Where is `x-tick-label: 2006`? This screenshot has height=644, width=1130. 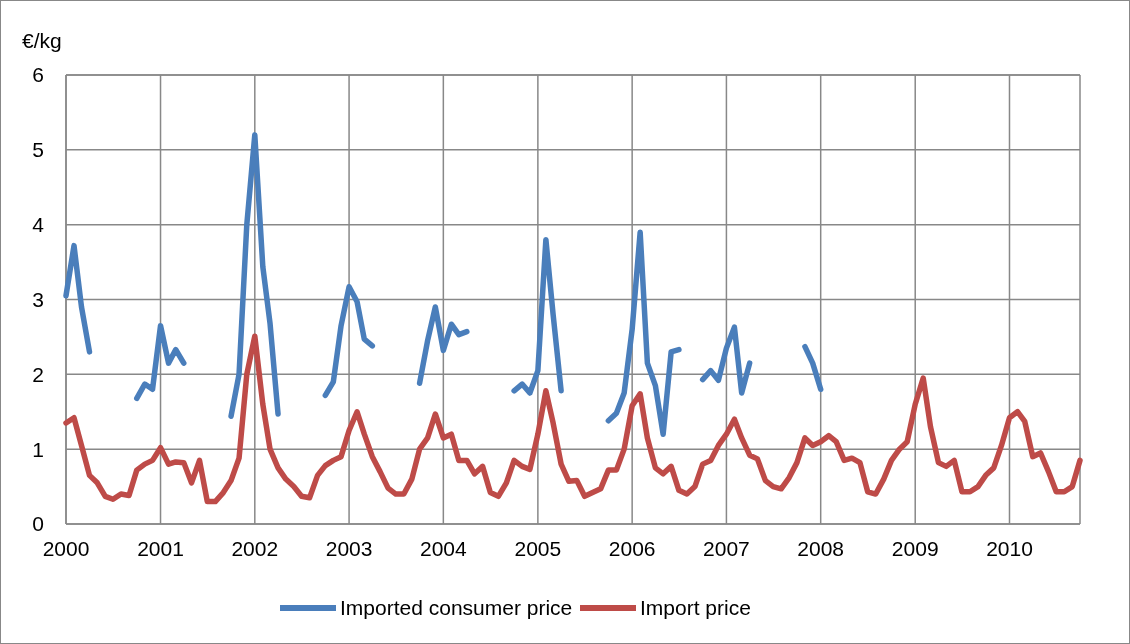
x-tick-label: 2006 is located at coordinates (632, 548).